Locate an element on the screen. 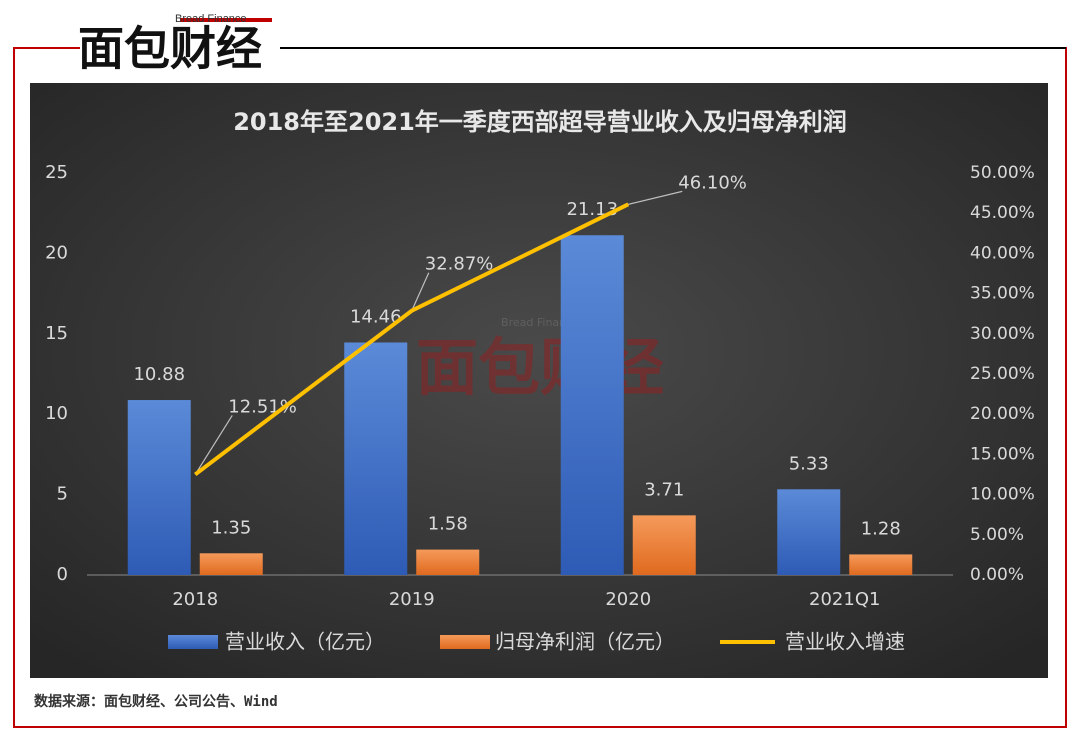 The image size is (1080, 744). bar-value-label: 5.33 is located at coordinates (809, 463).